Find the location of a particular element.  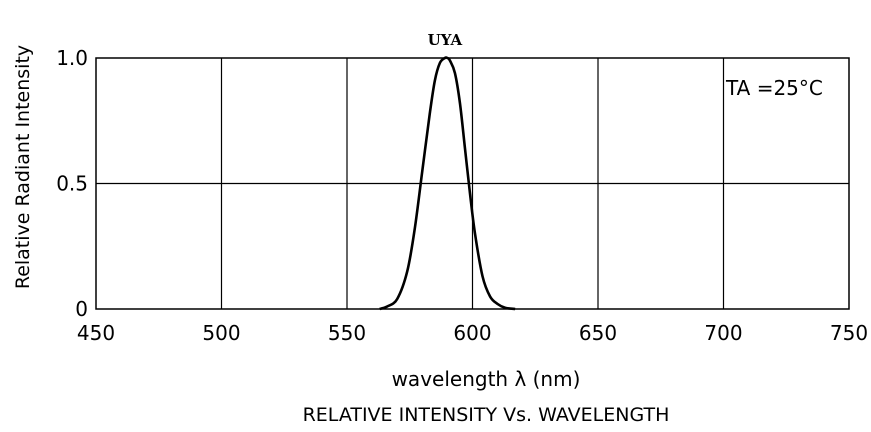

x-axis-label: wavelength λ (nm) is located at coordinates (486, 379).